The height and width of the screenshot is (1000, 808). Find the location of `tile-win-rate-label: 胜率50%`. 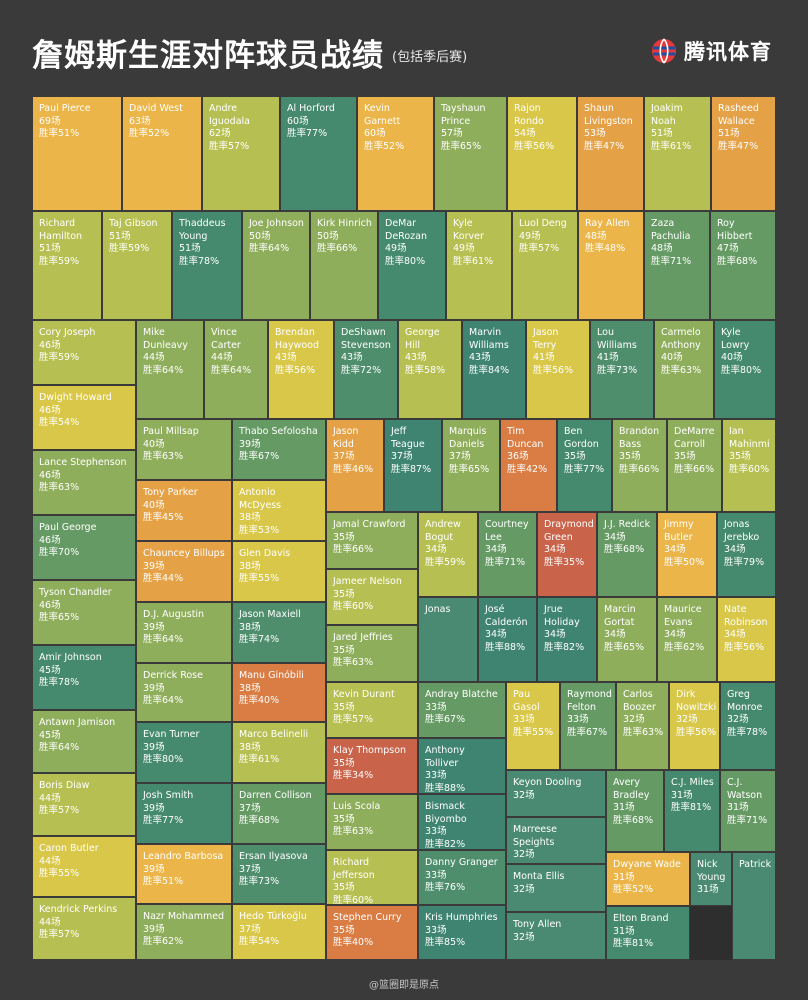

tile-win-rate-label: 胜率50% is located at coordinates (684, 562).